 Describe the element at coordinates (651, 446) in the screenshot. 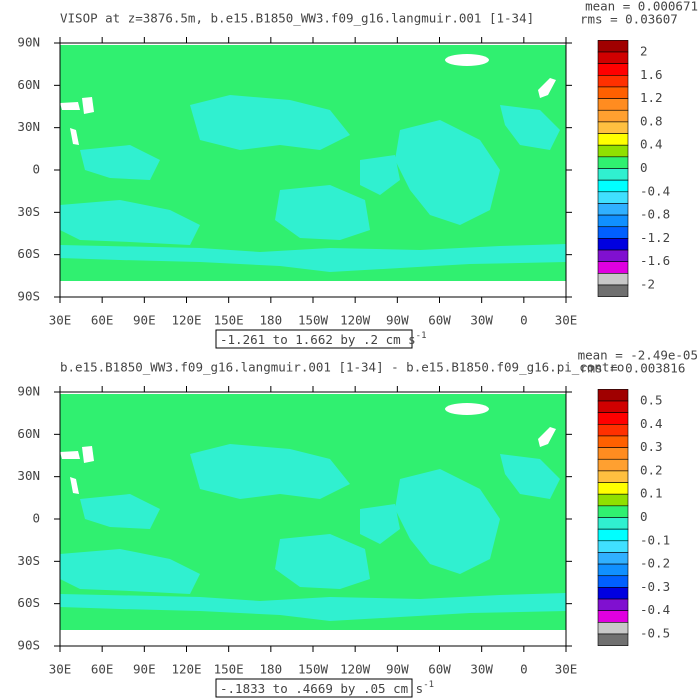

I see `colorbar-label: 0.3` at that location.